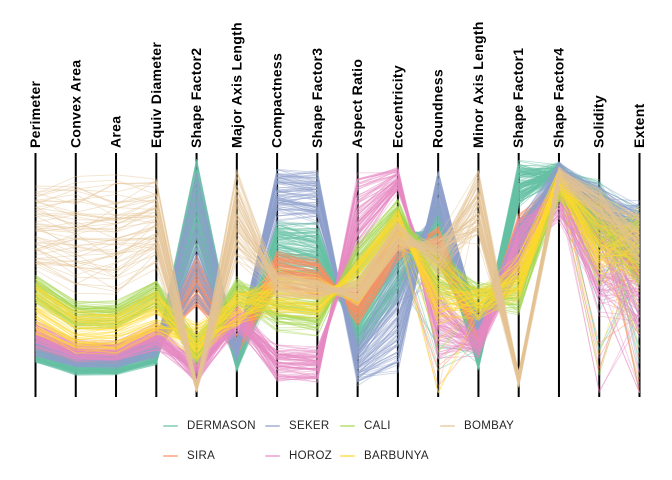 The image size is (672, 480). What do you see at coordinates (277, 100) in the screenshot?
I see `axis-label-compactness: Compactness` at bounding box center [277, 100].